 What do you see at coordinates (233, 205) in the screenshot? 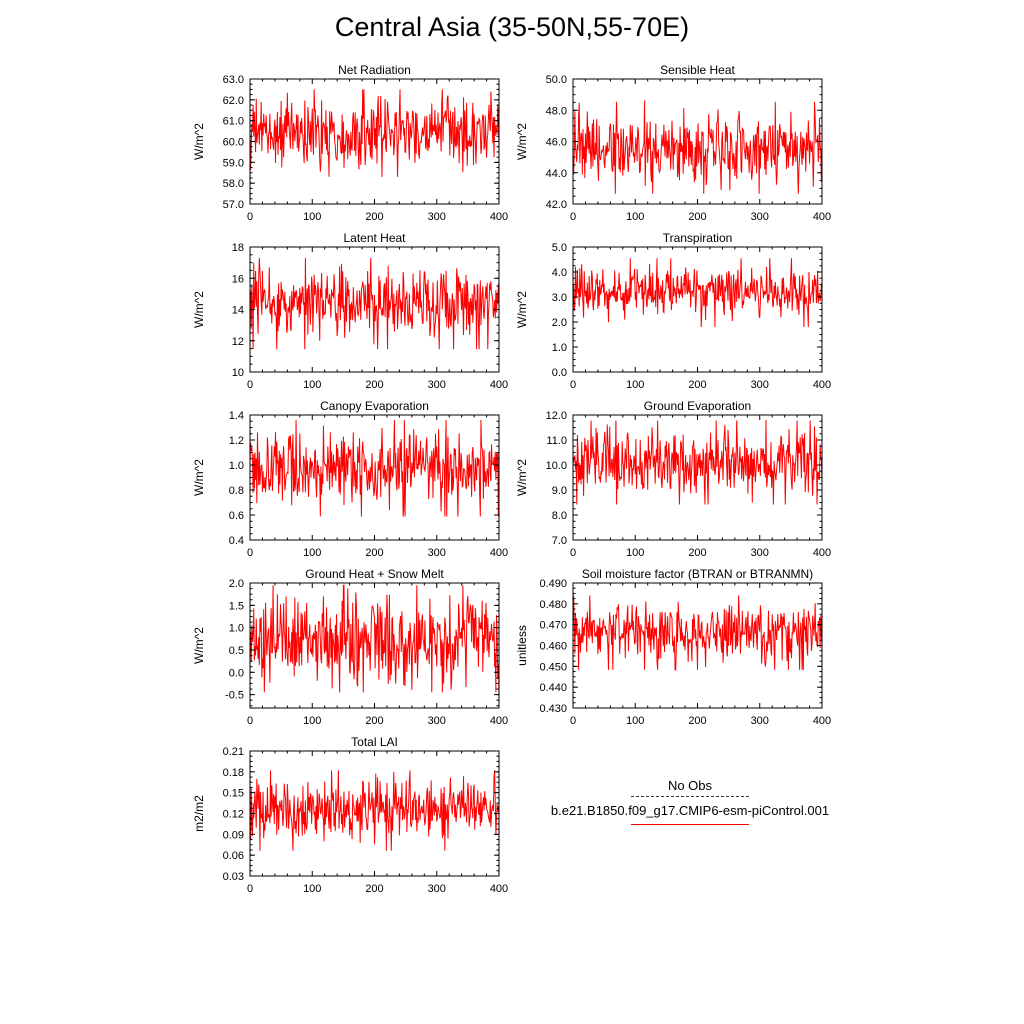
I see `y-tick-label: 57.0` at bounding box center [233, 205].